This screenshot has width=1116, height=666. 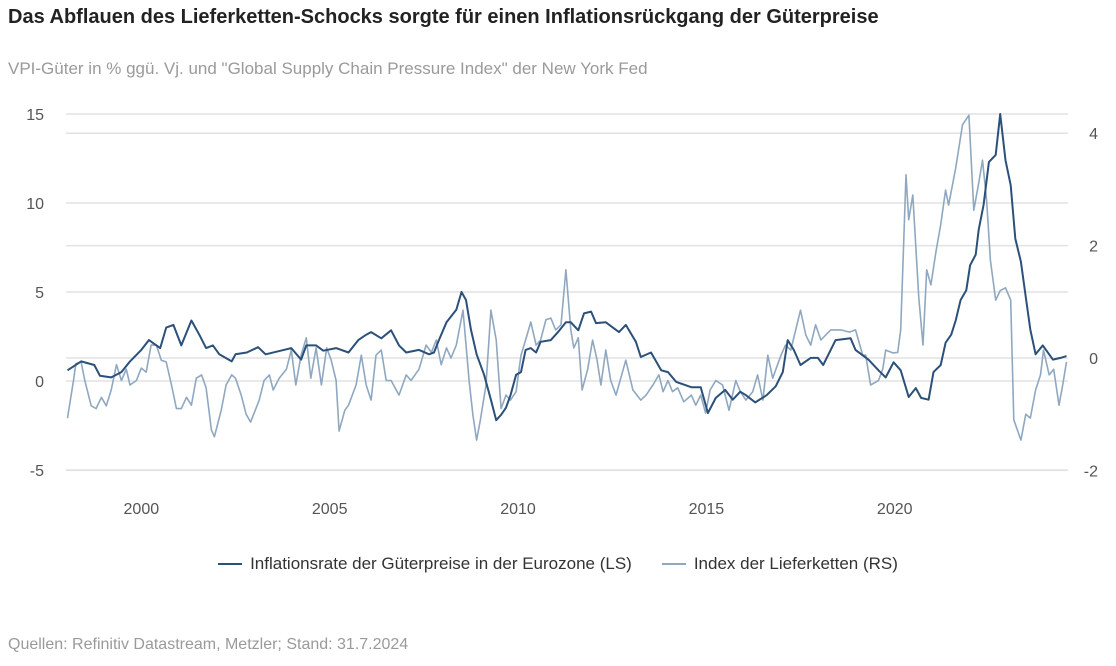 What do you see at coordinates (795, 563) in the screenshot?
I see `legend-label-supply-chain: Index der Lieferketten (RS)` at bounding box center [795, 563].